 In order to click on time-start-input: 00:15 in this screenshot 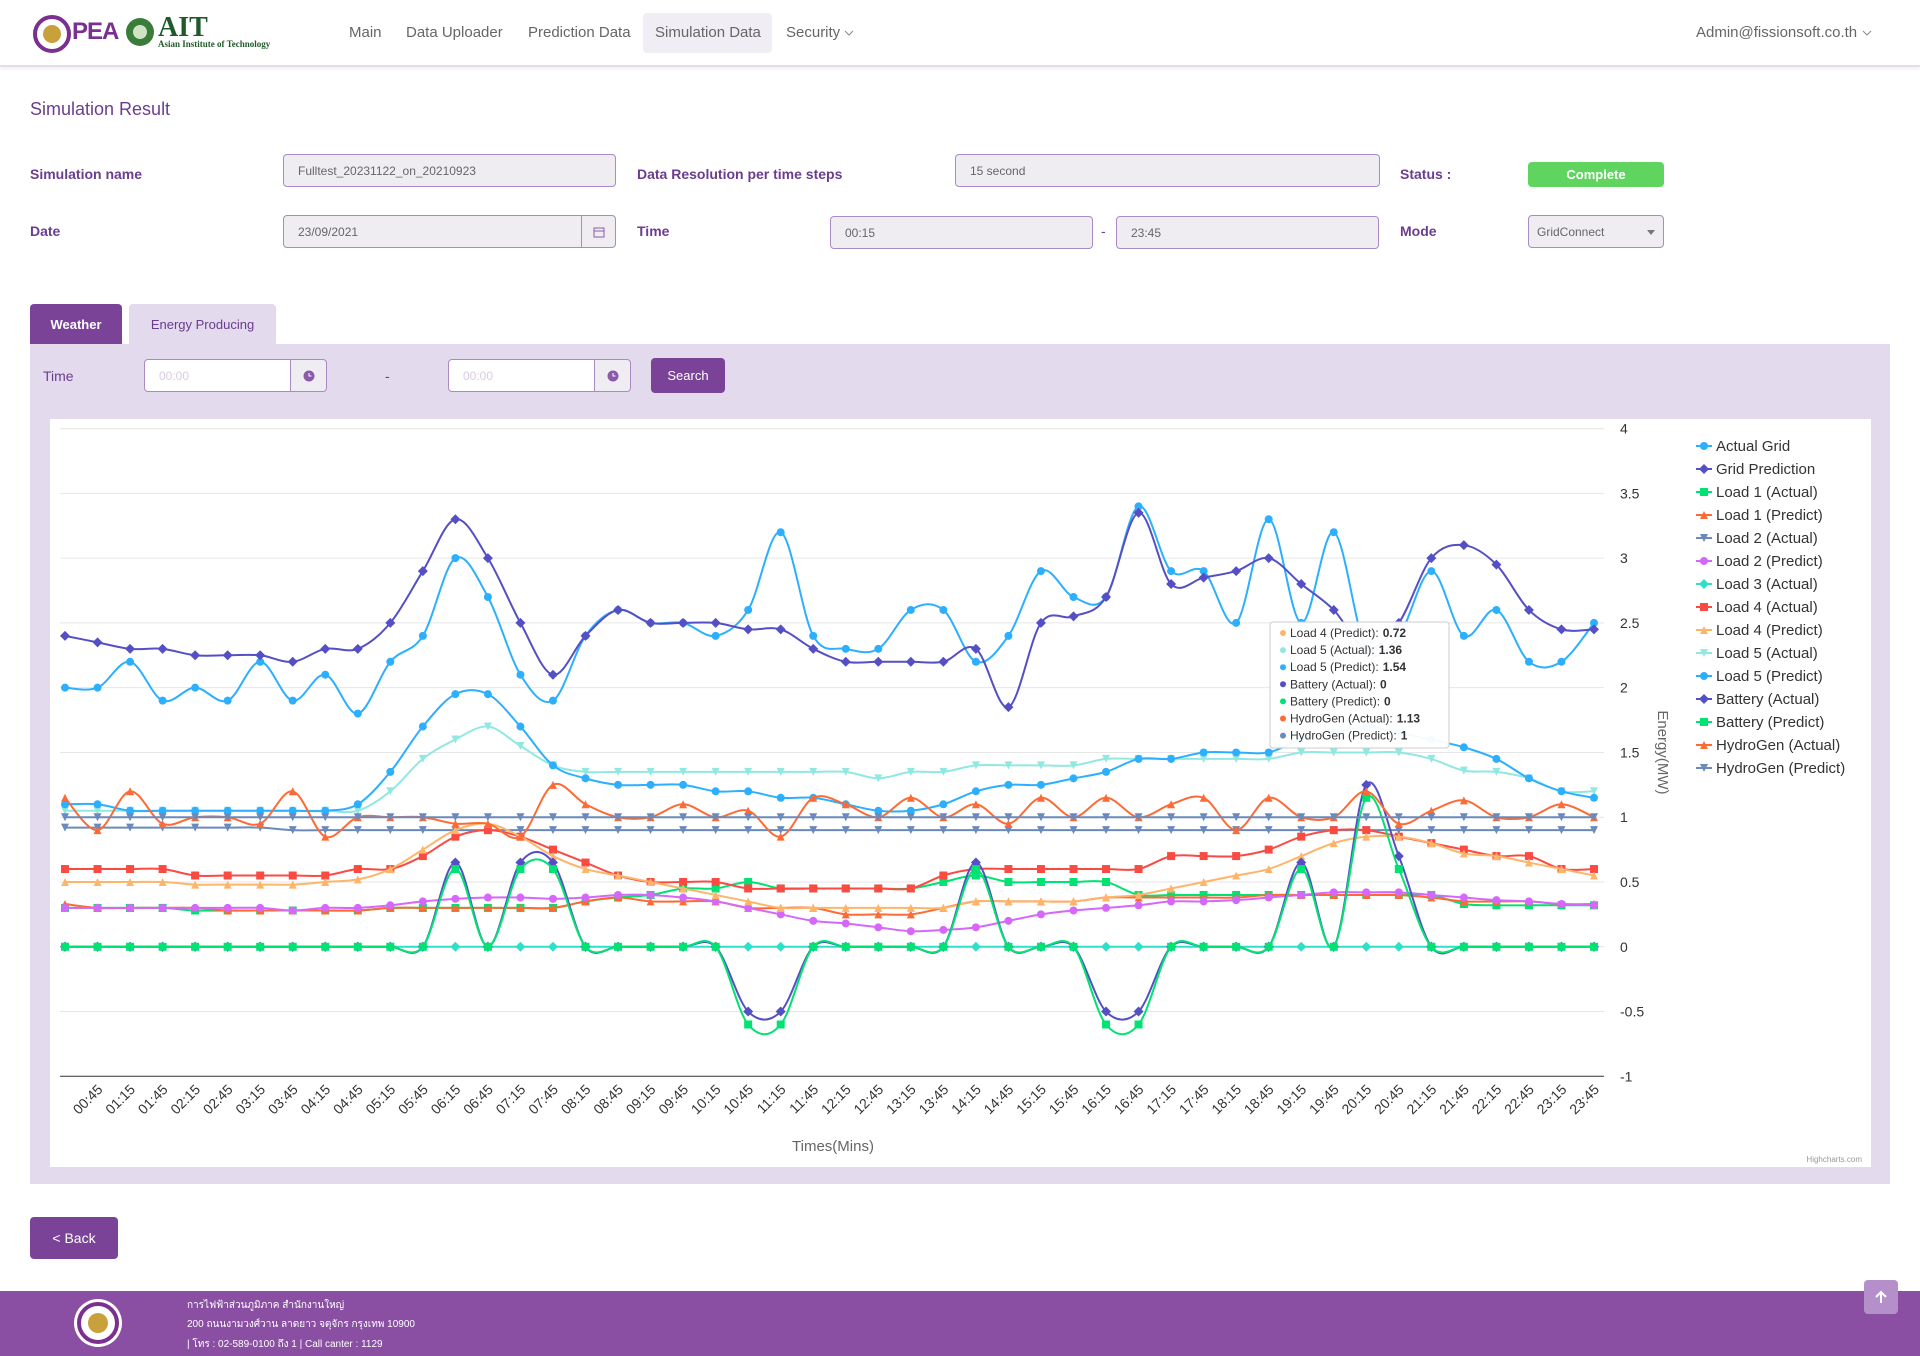, I will do `click(961, 232)`.